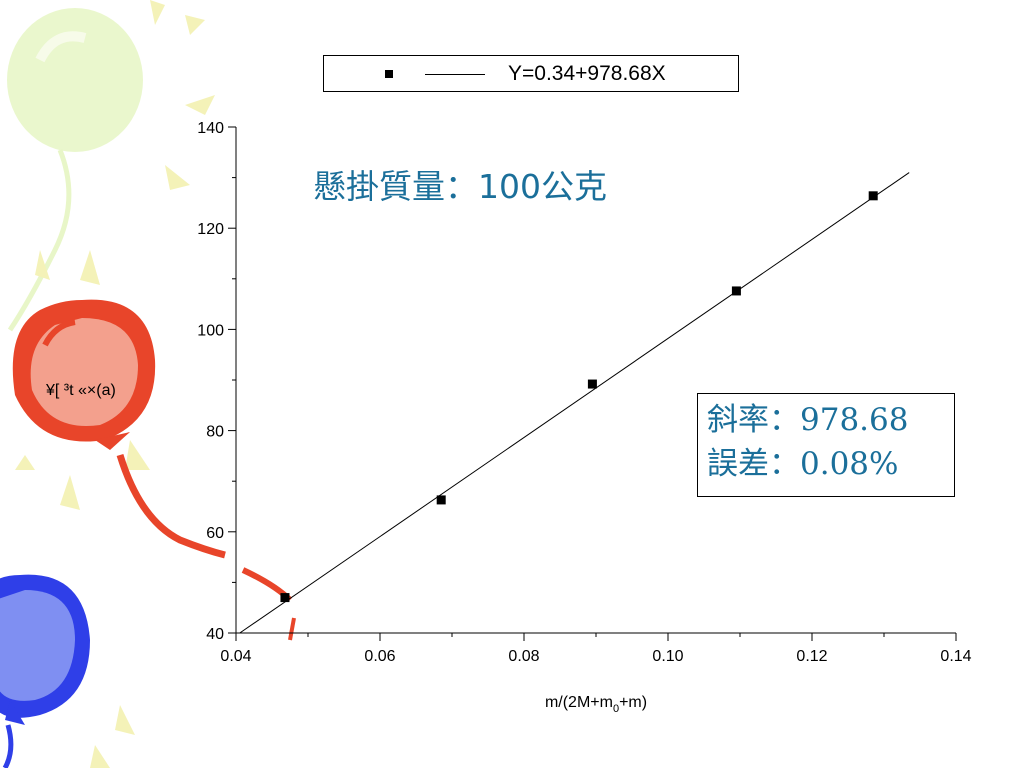 This screenshot has height=768, width=1024. What do you see at coordinates (235, 656) in the screenshot?
I see `x-tick-label: 0.04` at bounding box center [235, 656].